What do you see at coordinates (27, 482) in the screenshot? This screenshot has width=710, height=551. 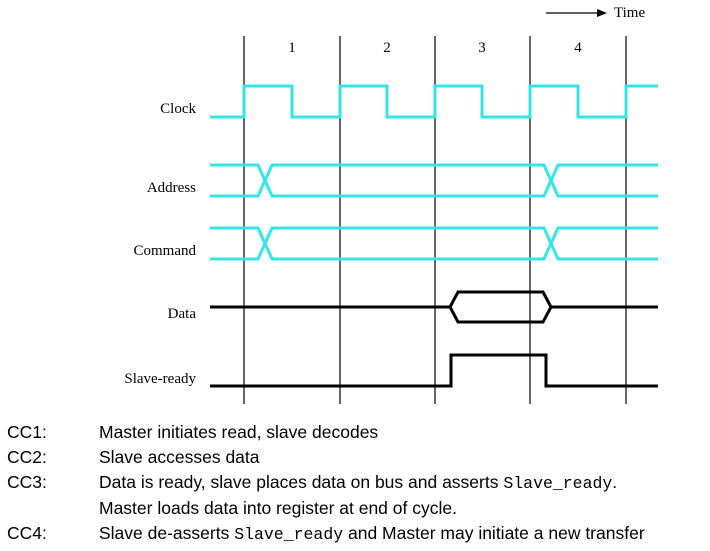 I see `legend-cycle-label: CC3:` at bounding box center [27, 482].